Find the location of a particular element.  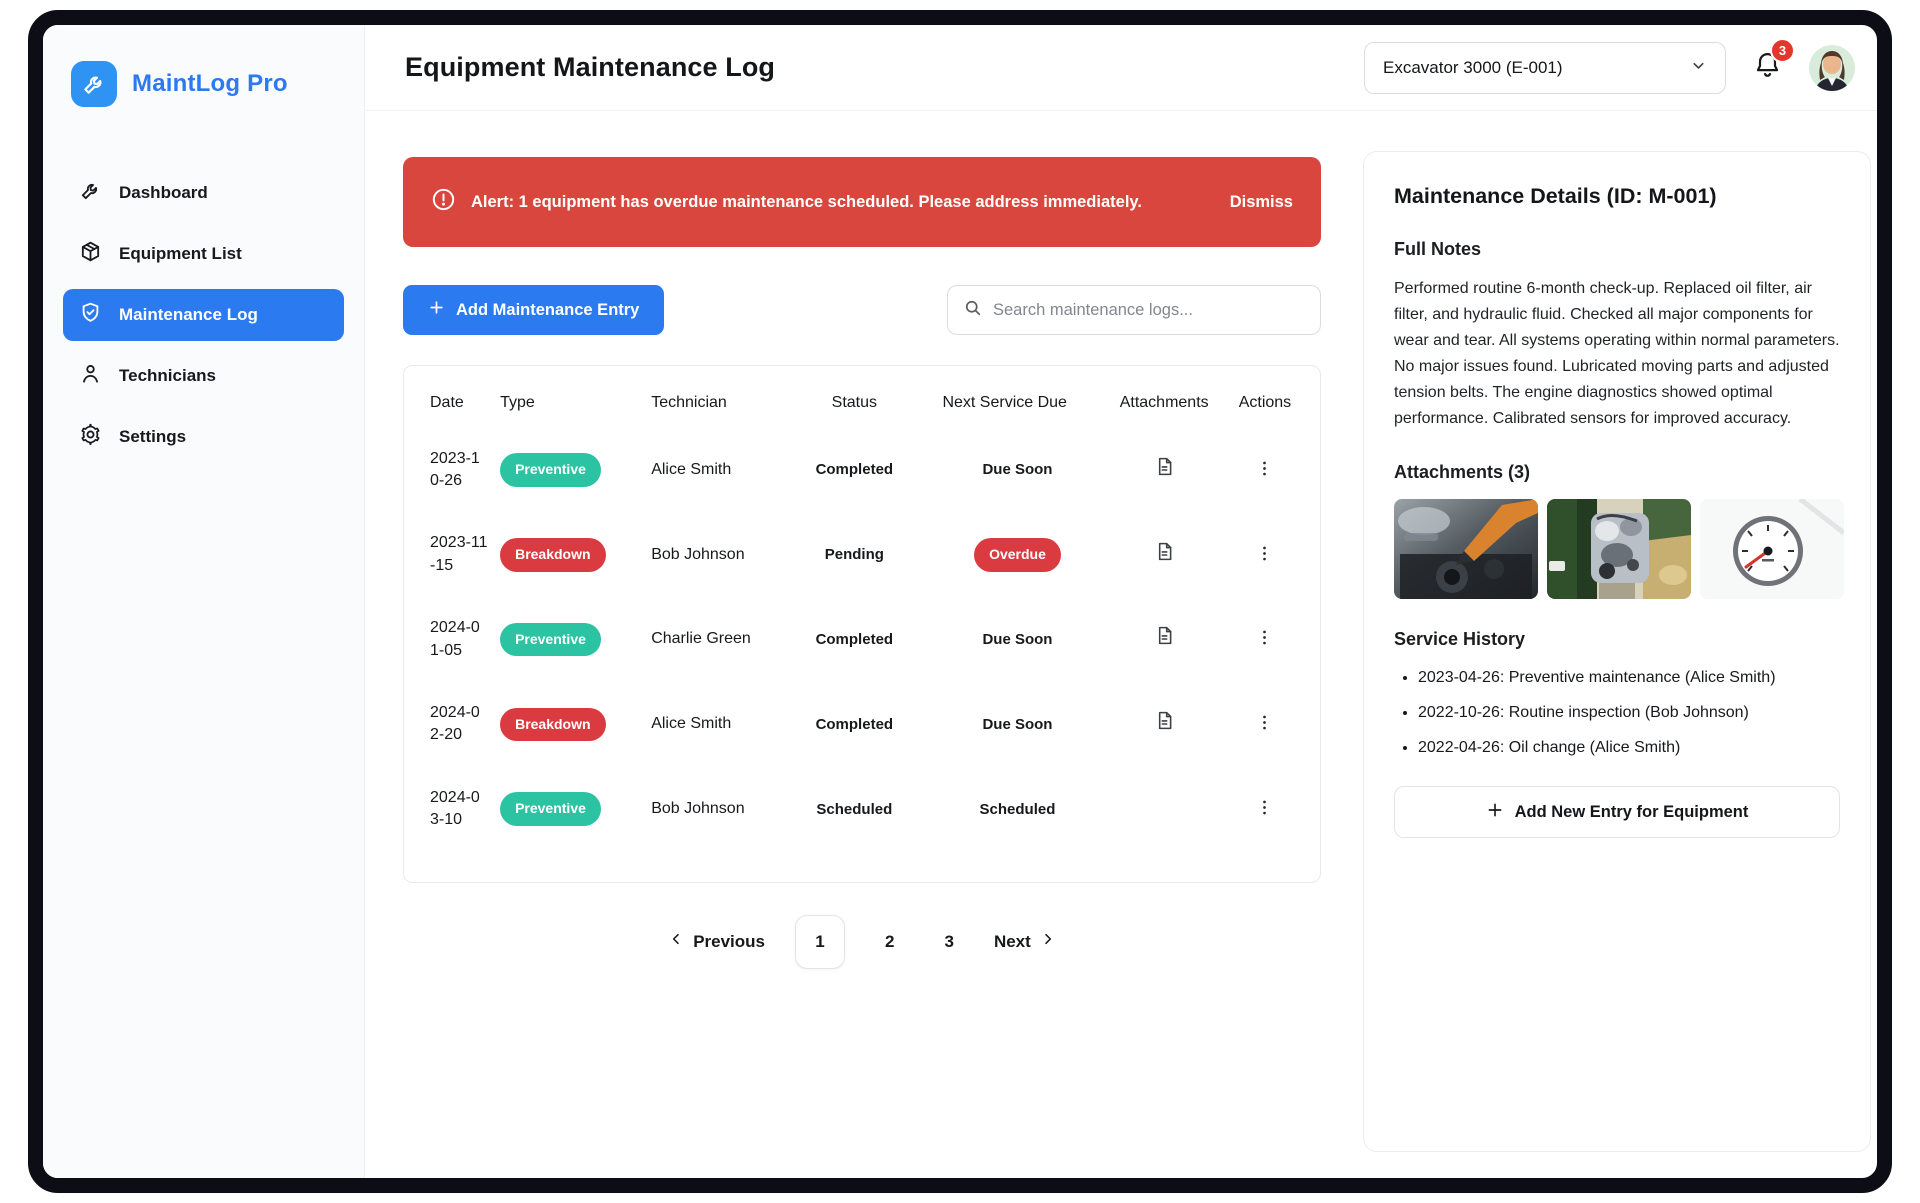

app-name: MaintLog Pro is located at coordinates (210, 83).